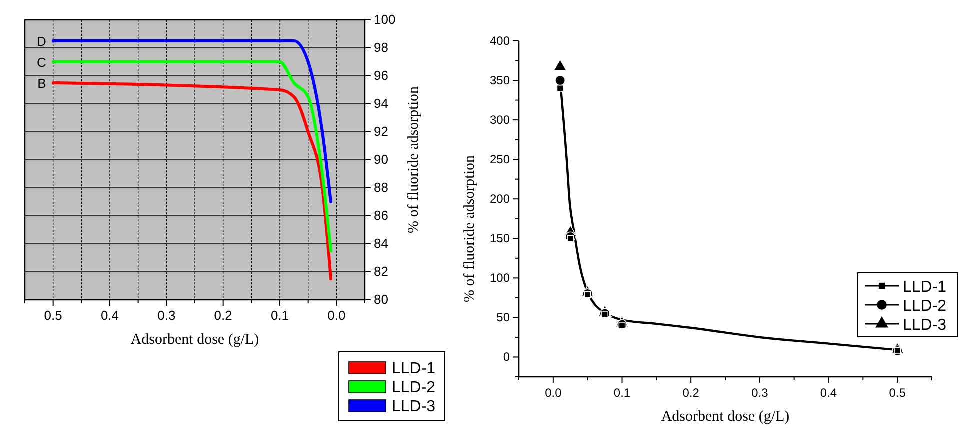 The height and width of the screenshot is (430, 974). What do you see at coordinates (500, 199) in the screenshot?
I see `y-tick-label: 200` at bounding box center [500, 199].